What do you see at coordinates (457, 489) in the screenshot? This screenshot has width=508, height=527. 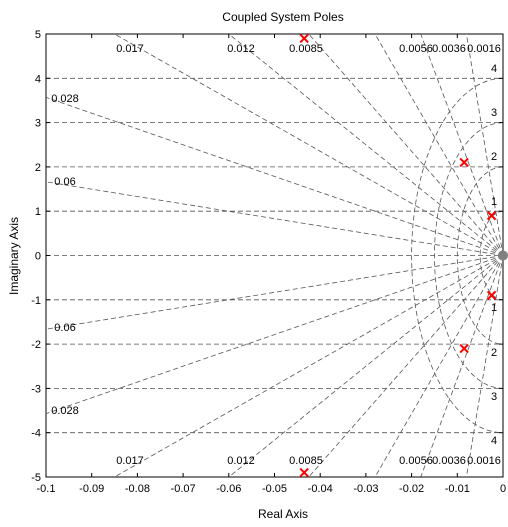 I see `x-tick-label: -0.01` at bounding box center [457, 489].